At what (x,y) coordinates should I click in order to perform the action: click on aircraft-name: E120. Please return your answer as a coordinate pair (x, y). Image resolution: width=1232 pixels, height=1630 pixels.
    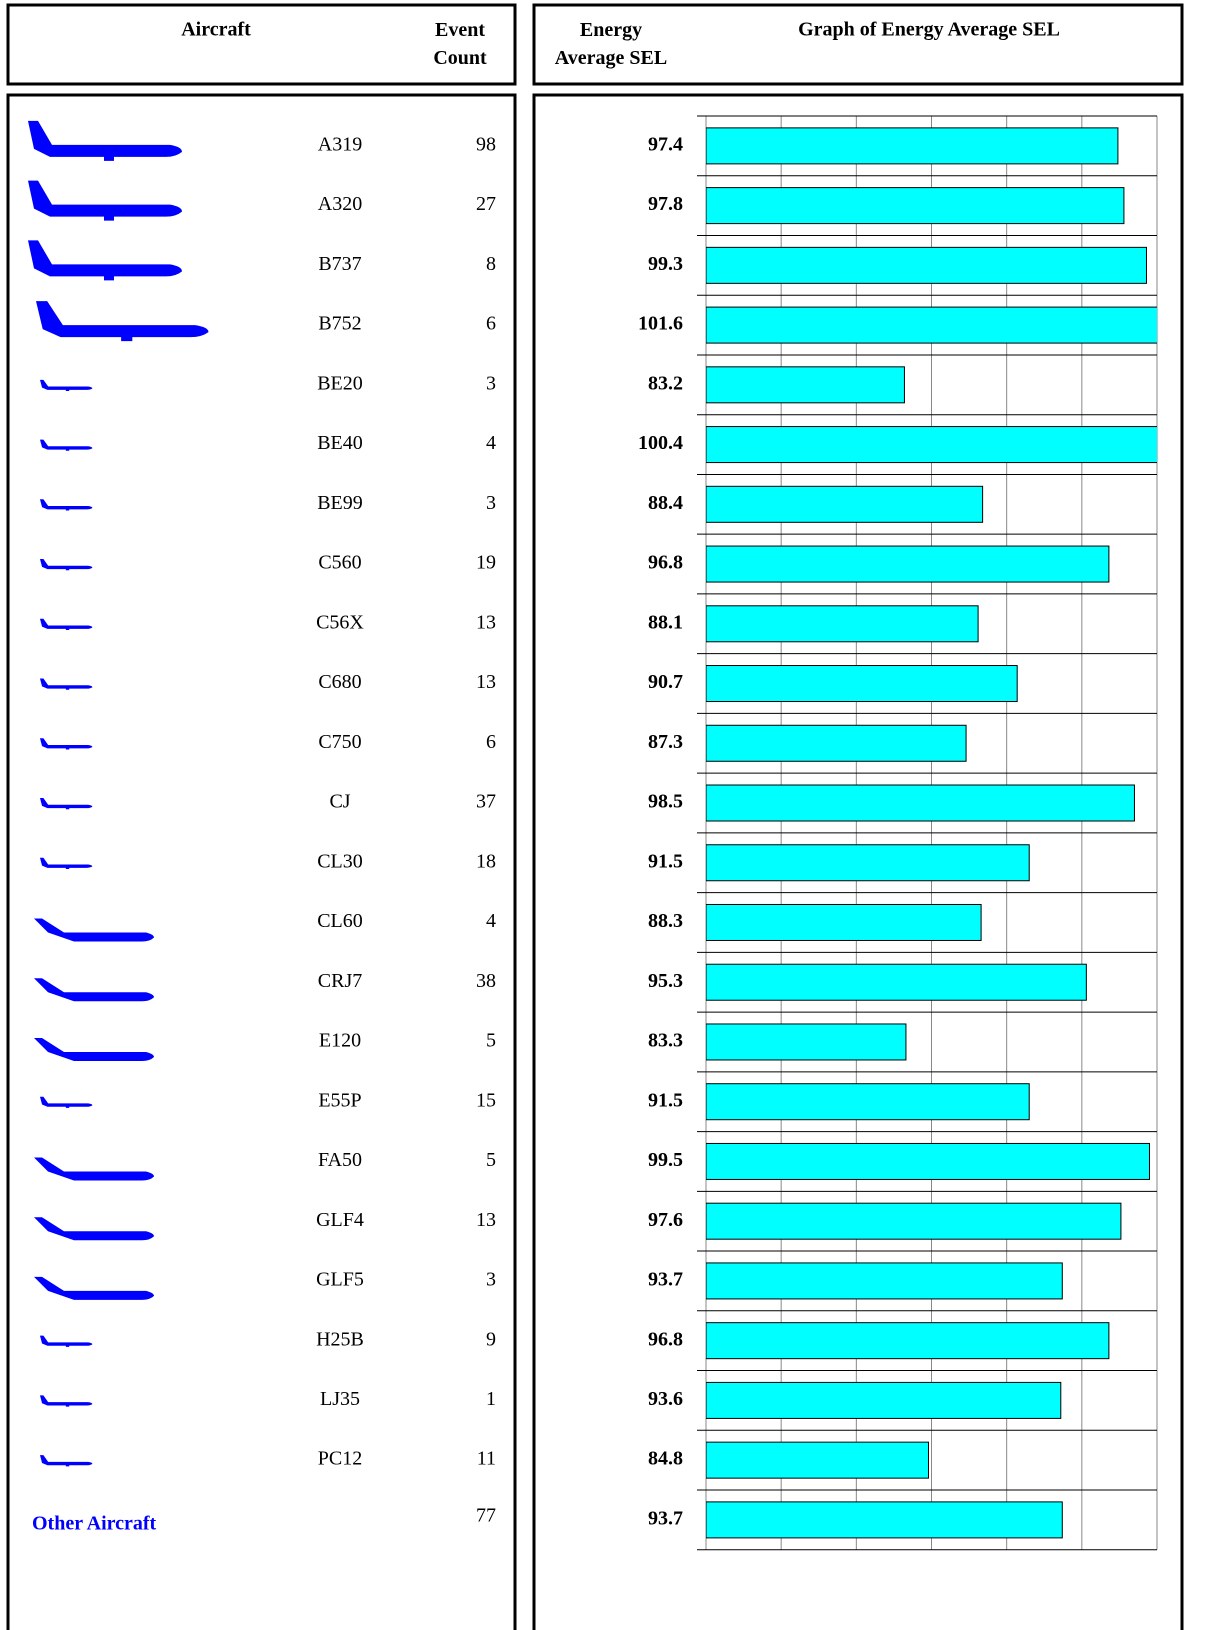
    Looking at the image, I should click on (340, 1041).